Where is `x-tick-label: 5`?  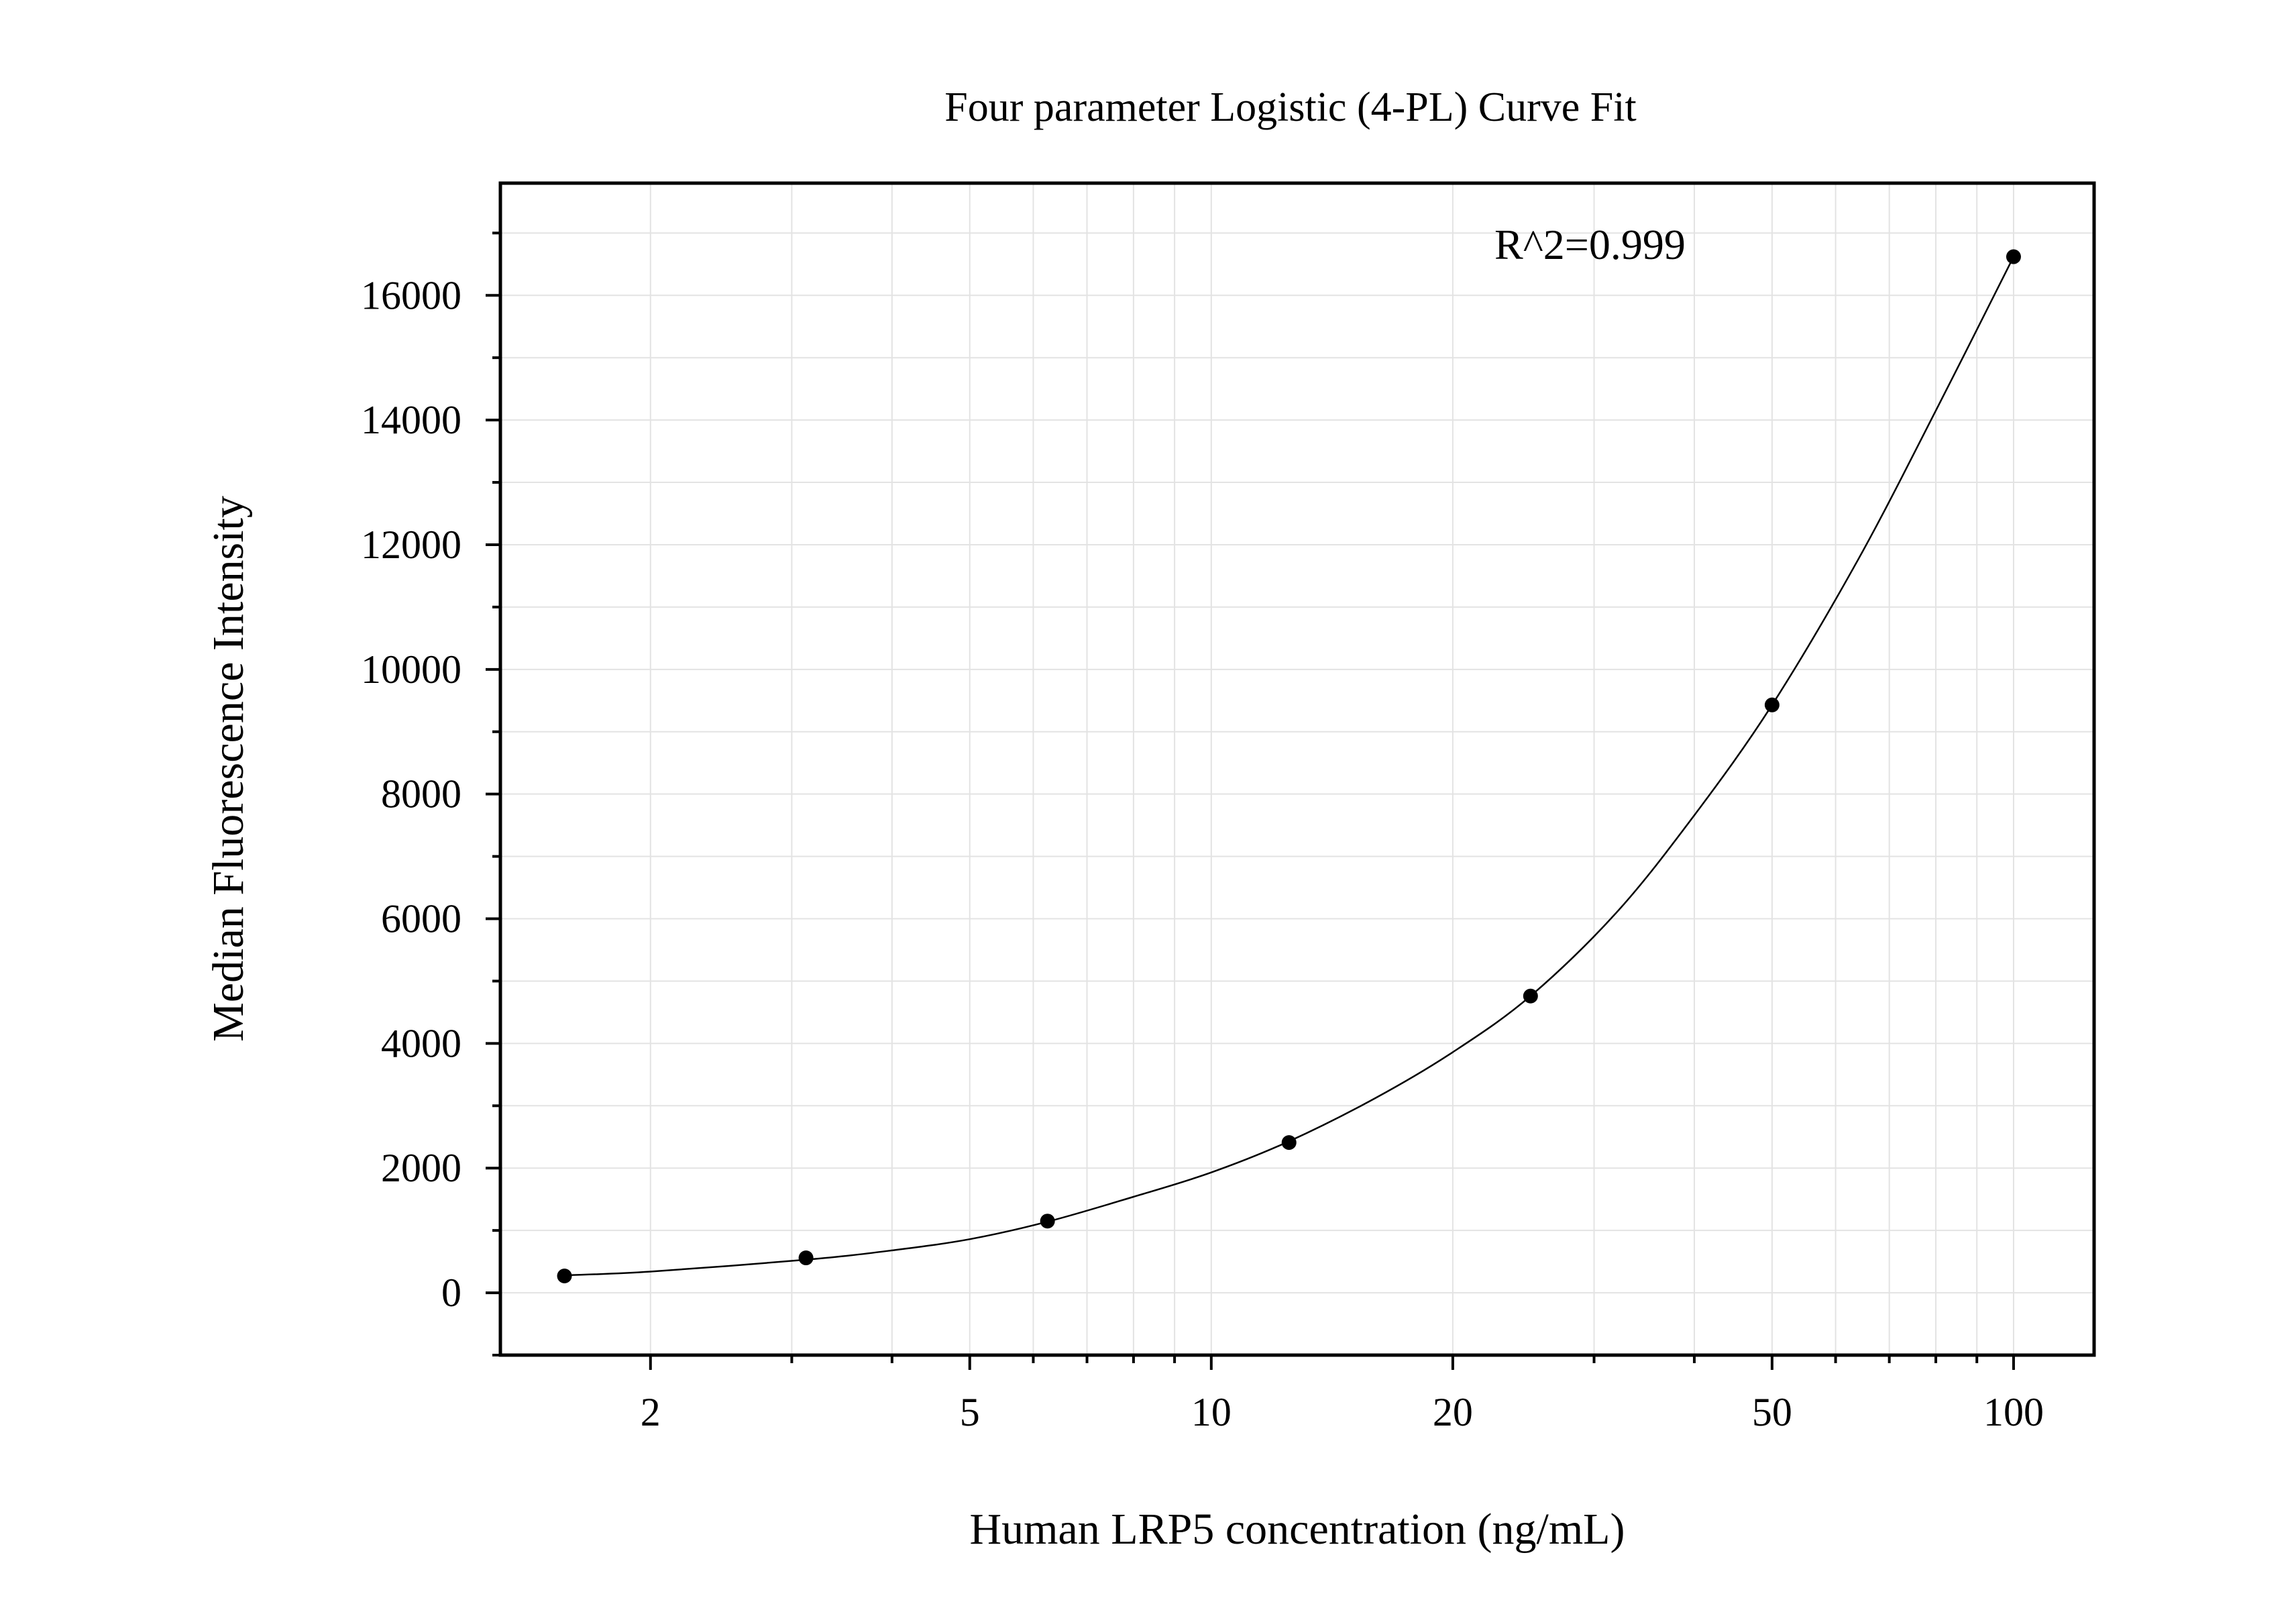
x-tick-label: 5 is located at coordinates (970, 1412).